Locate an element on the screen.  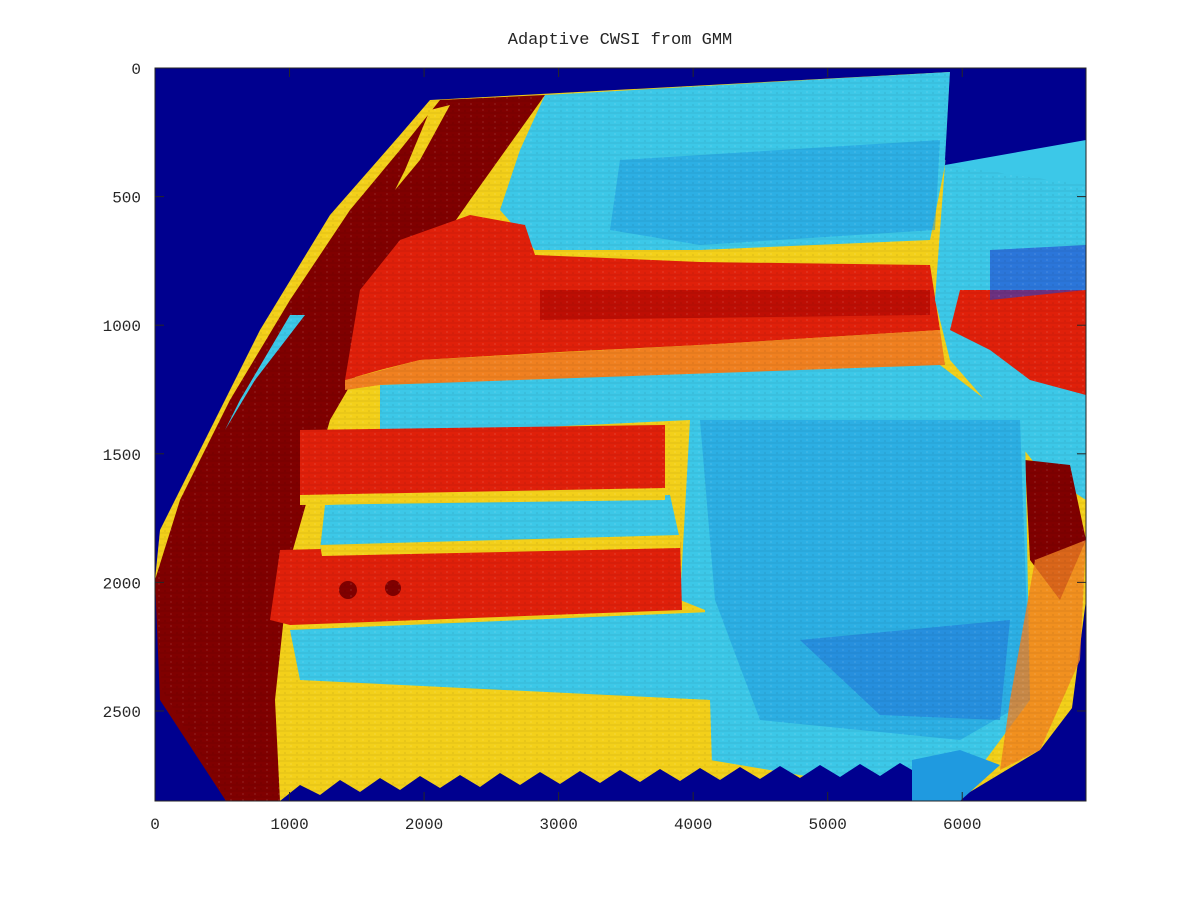
x-tick-label: 0 is located at coordinates (155, 825).